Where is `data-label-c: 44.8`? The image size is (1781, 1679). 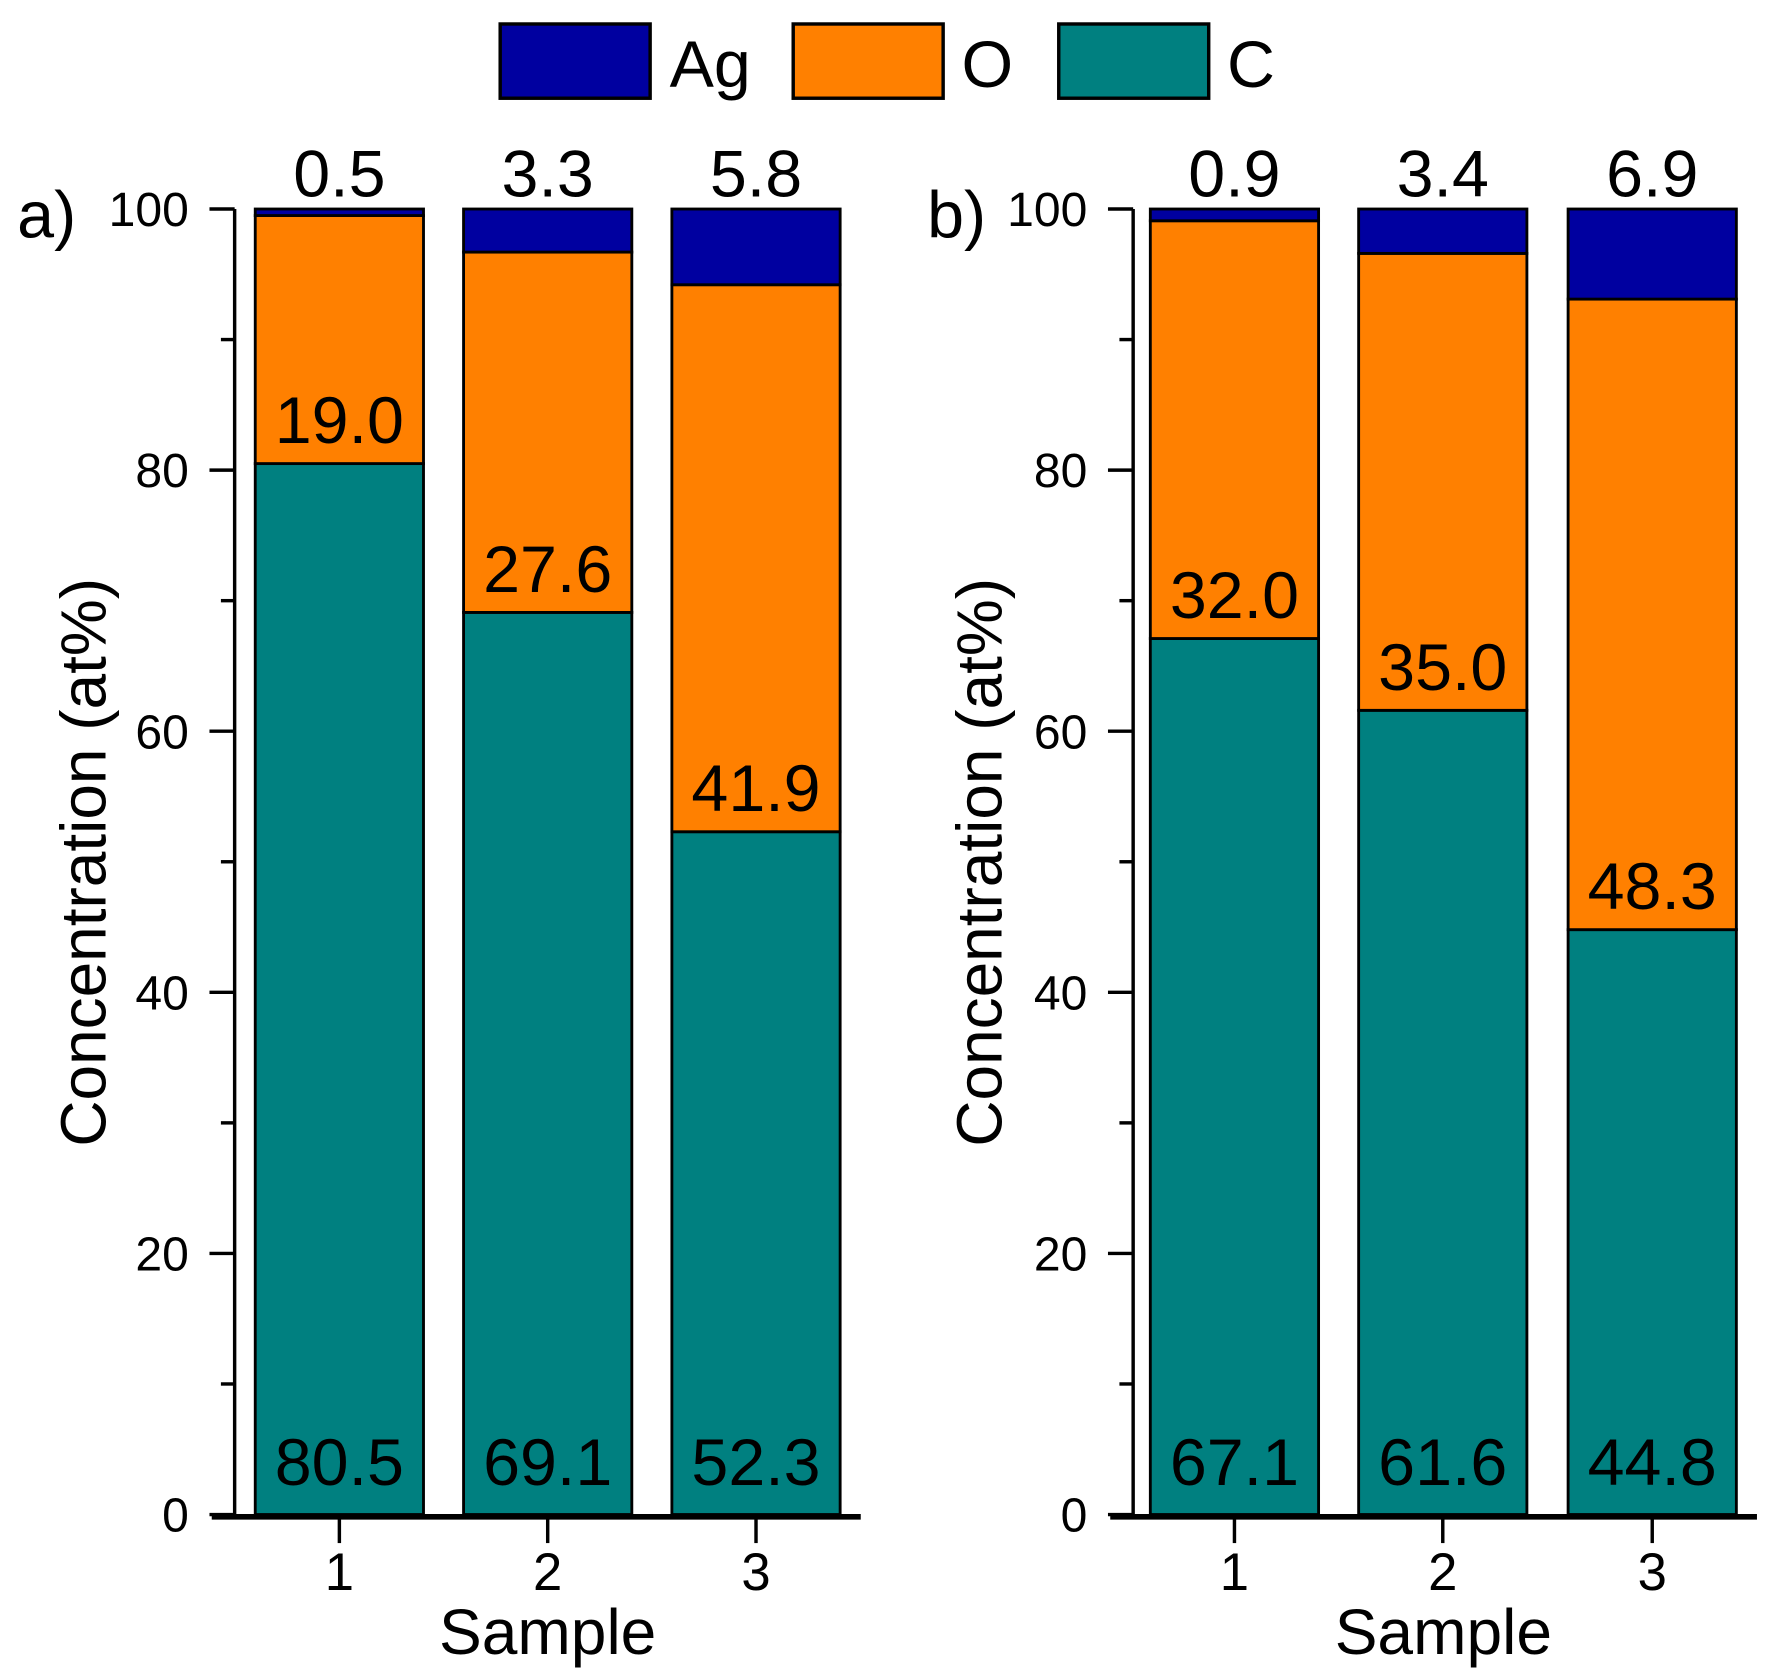 data-label-c: 44.8 is located at coordinates (1652, 1463).